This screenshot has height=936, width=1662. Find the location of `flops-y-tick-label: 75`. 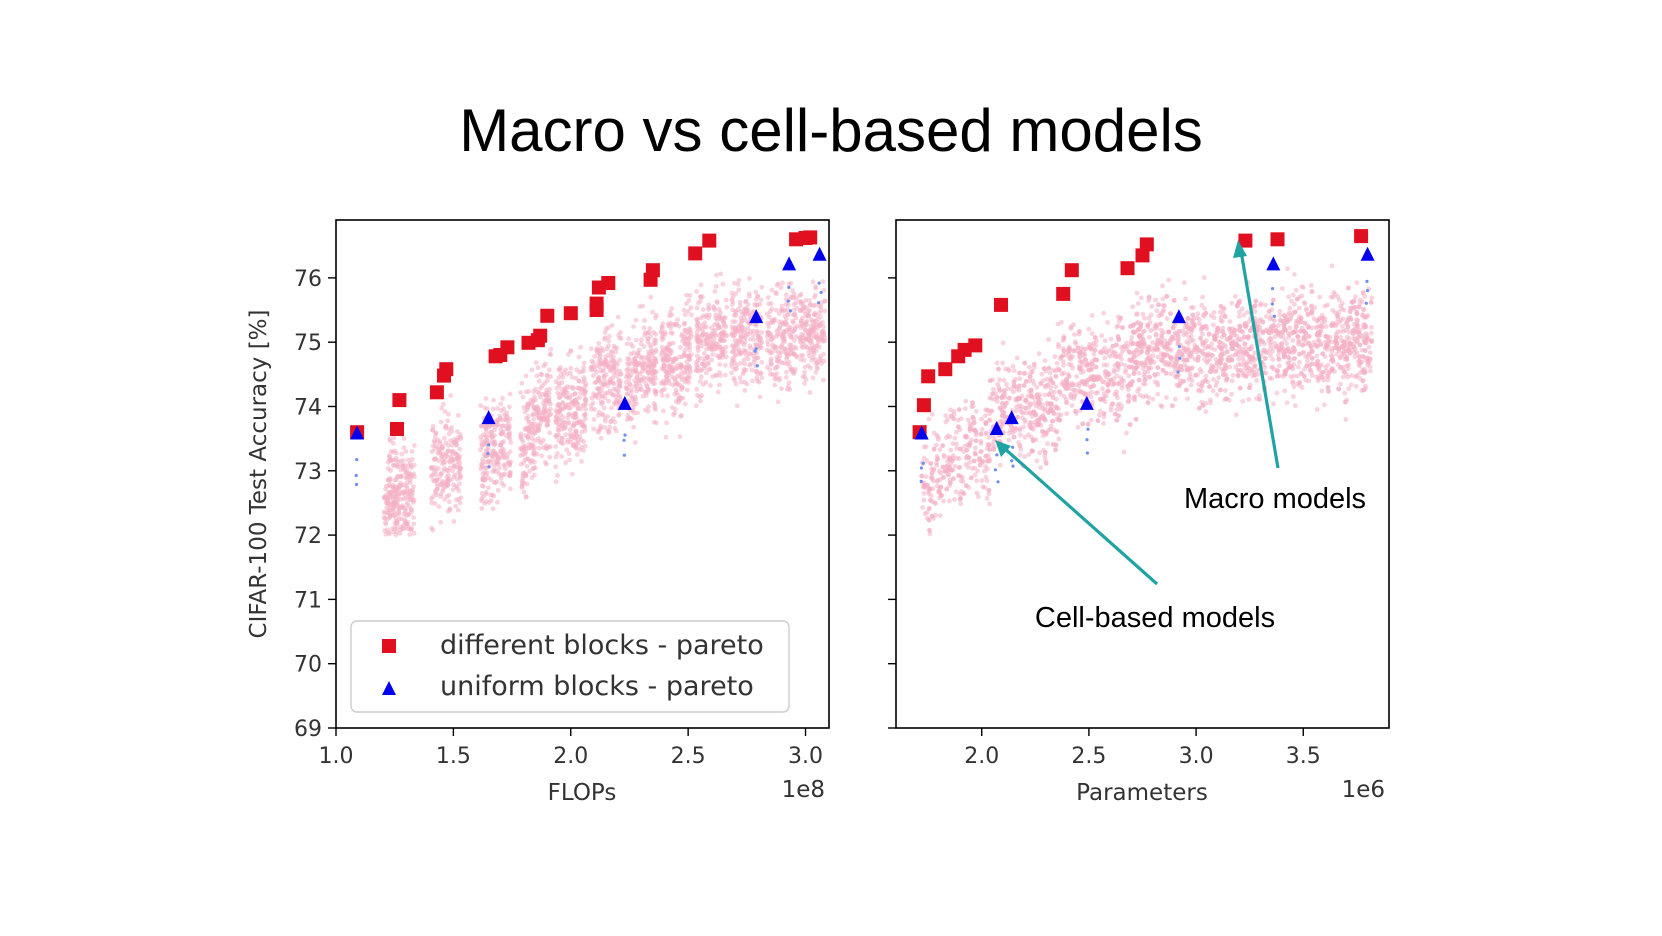

flops-y-tick-label: 75 is located at coordinates (308, 343).